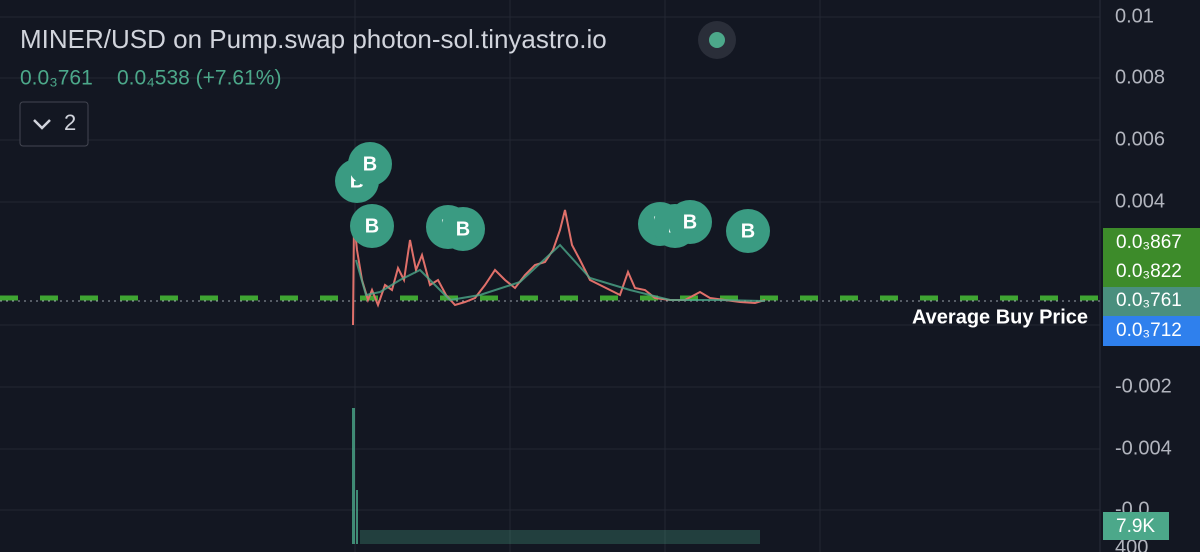  I want to click on axis-label: 0.006, so click(1140, 139).